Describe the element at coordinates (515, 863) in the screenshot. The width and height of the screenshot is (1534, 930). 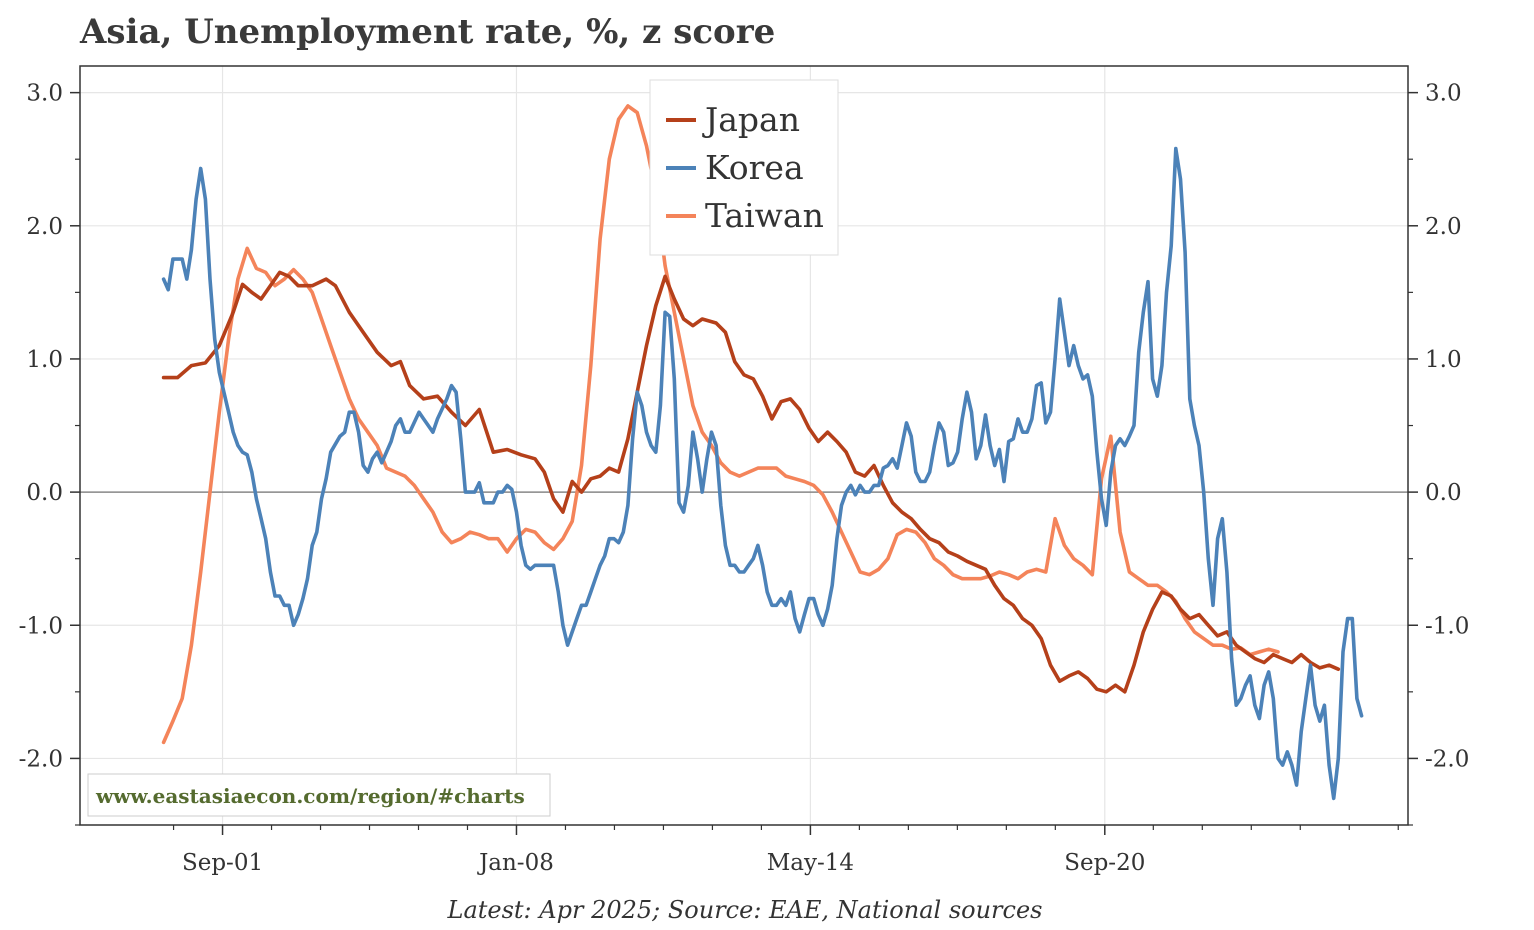
I see `x-tick-label: Jan-08` at that location.